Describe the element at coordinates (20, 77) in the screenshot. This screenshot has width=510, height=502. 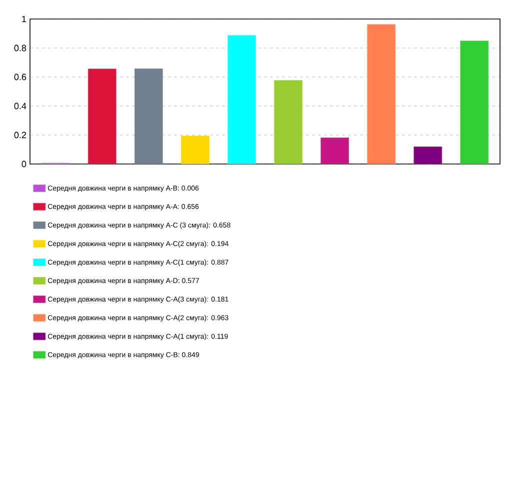
I see `y-tick-label: 0.6` at that location.